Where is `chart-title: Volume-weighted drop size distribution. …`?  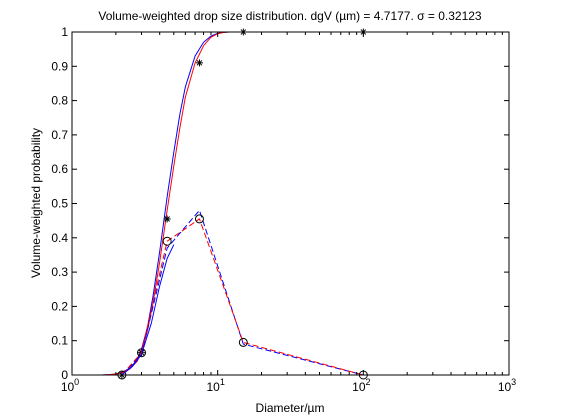
chart-title: Volume-weighted drop size distribution. … is located at coordinates (290, 16).